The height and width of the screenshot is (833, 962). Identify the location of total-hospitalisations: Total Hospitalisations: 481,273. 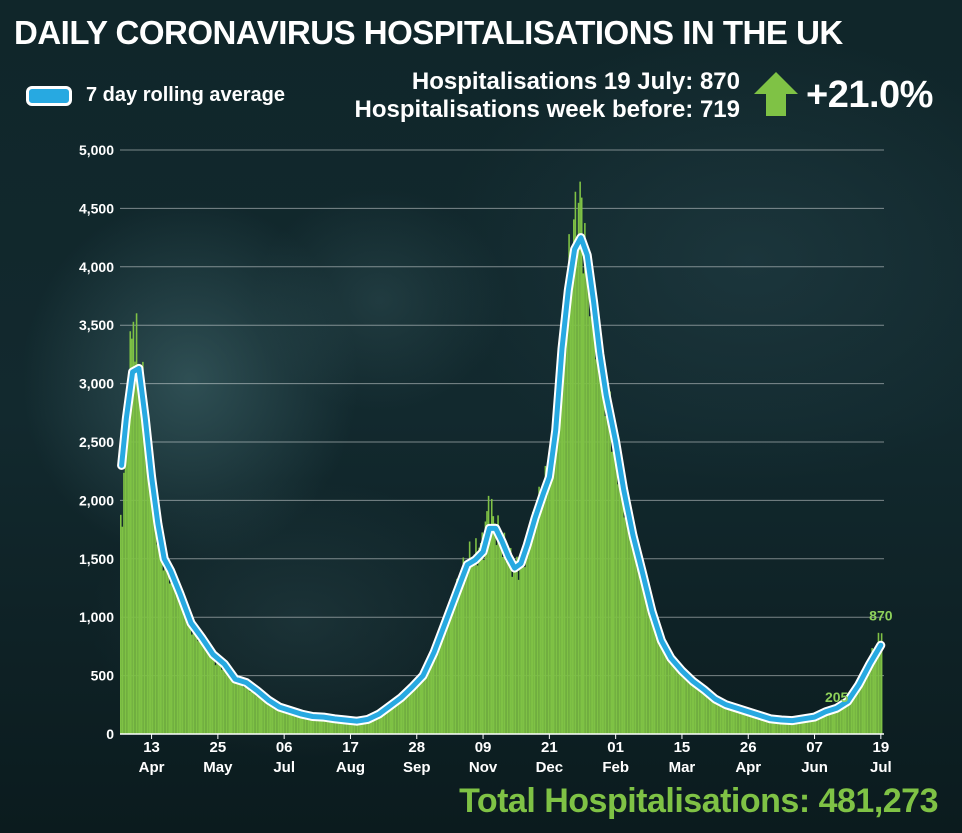
(698, 801).